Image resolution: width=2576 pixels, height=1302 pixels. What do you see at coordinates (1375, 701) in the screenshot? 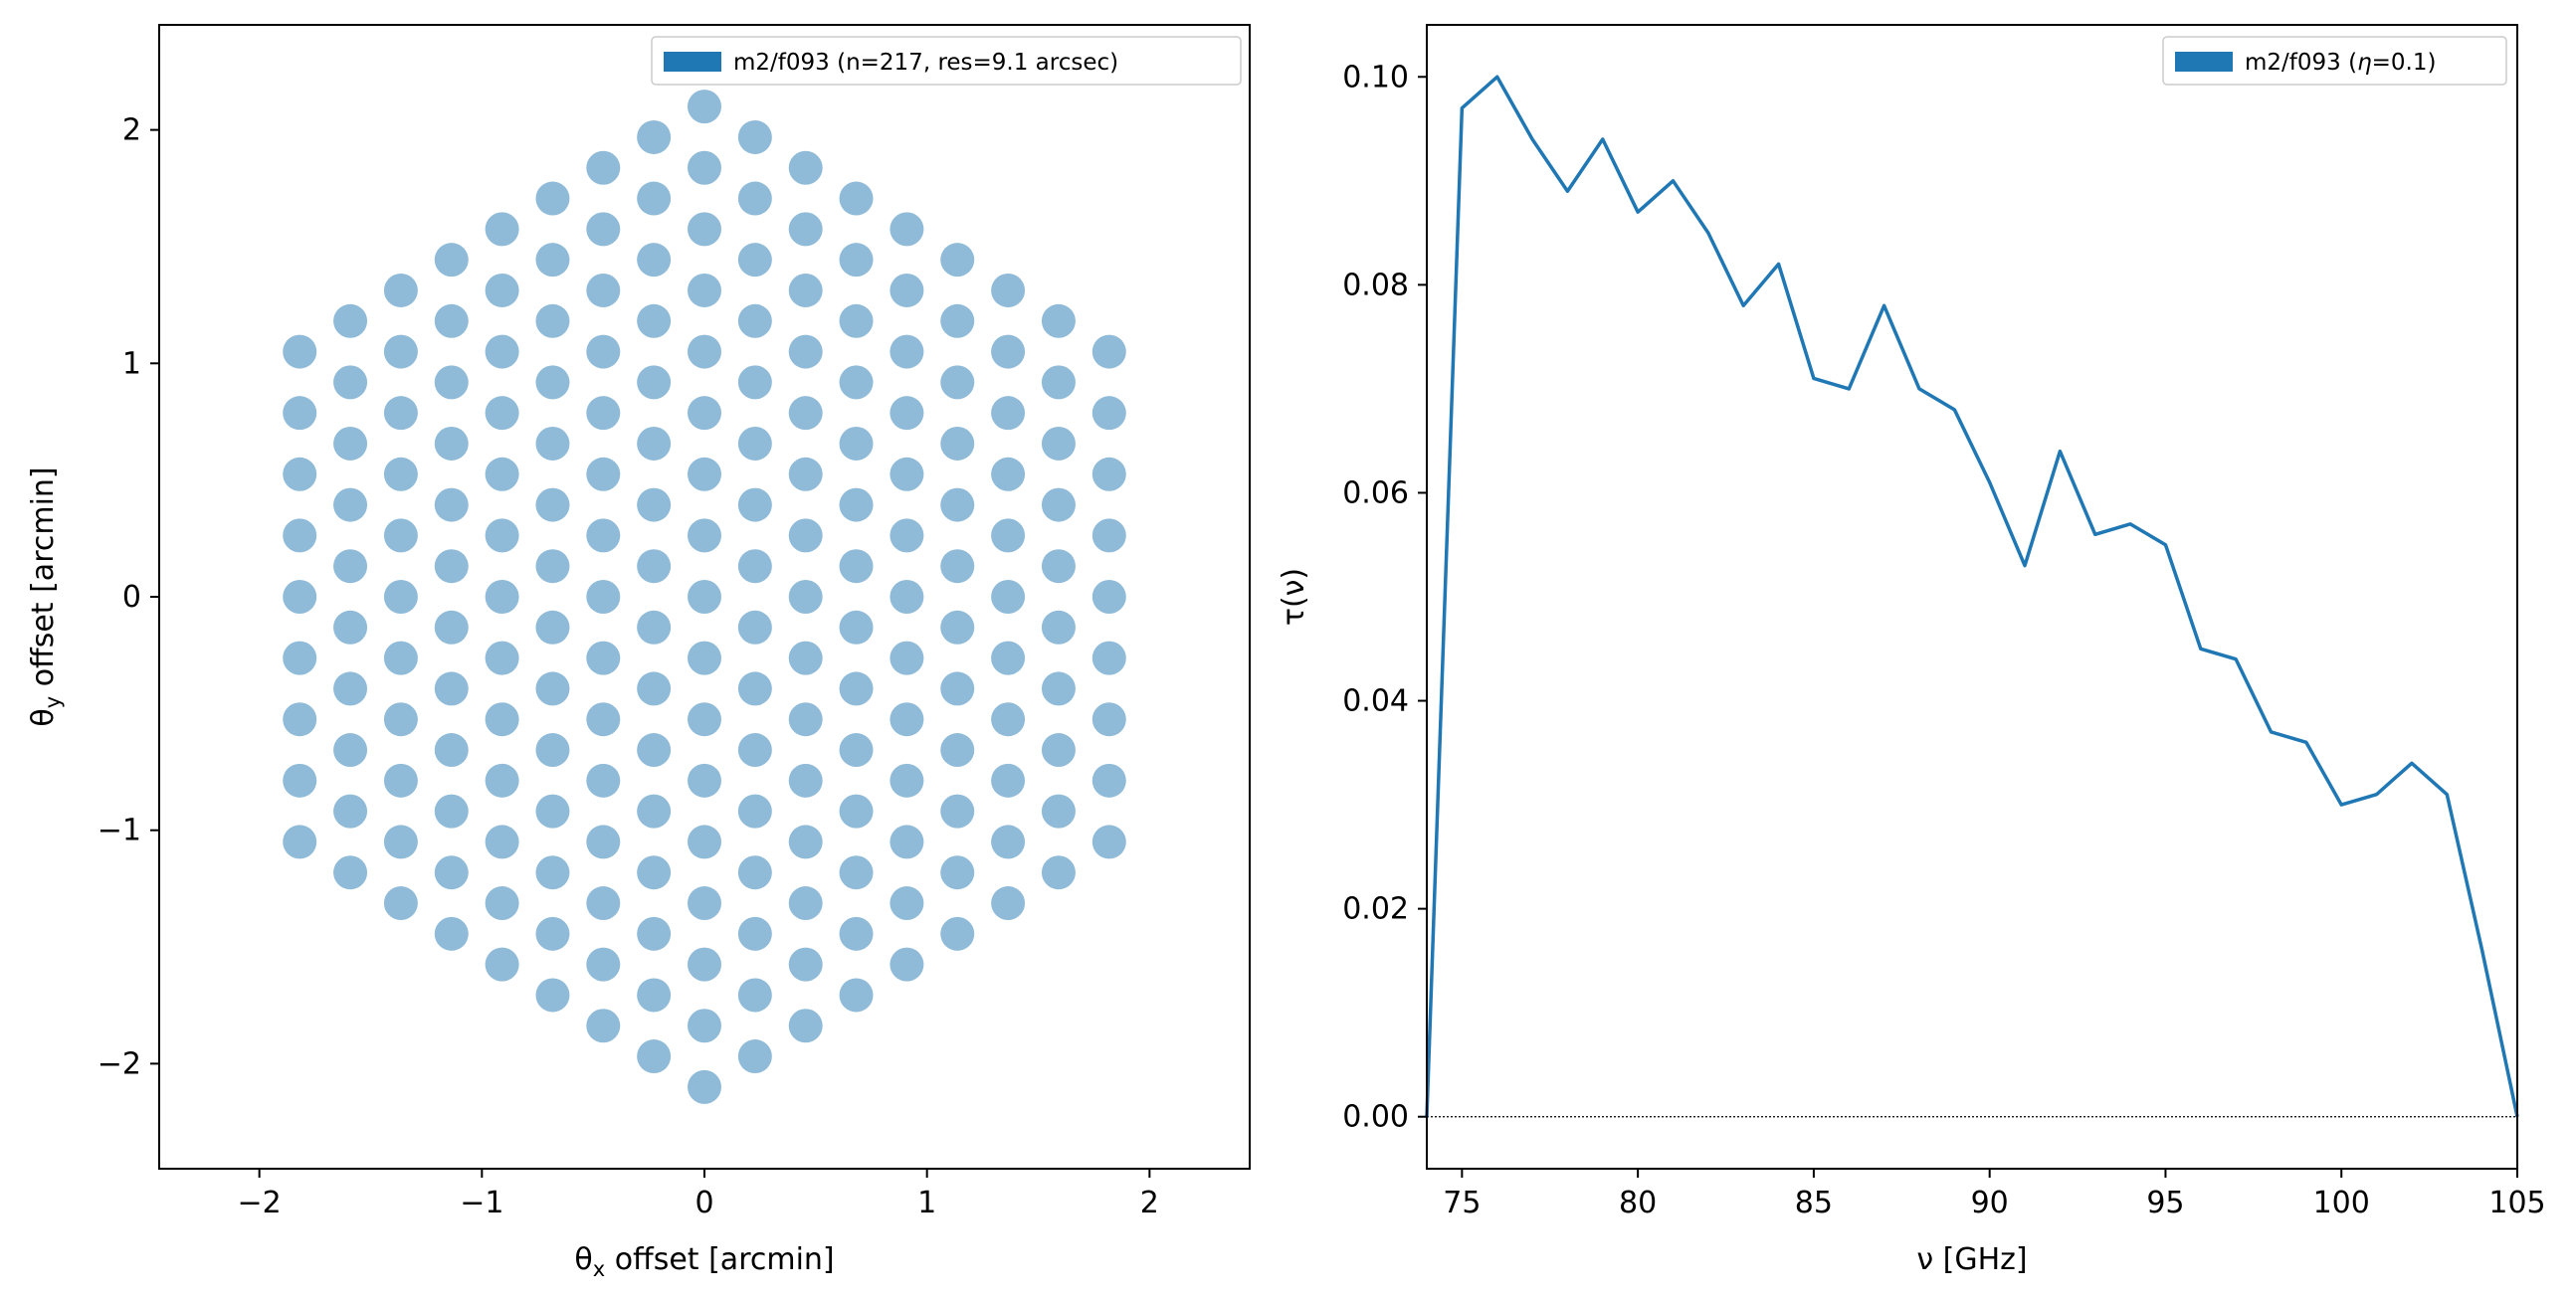
I see `right-y-tick-label: 0.04` at bounding box center [1375, 701].